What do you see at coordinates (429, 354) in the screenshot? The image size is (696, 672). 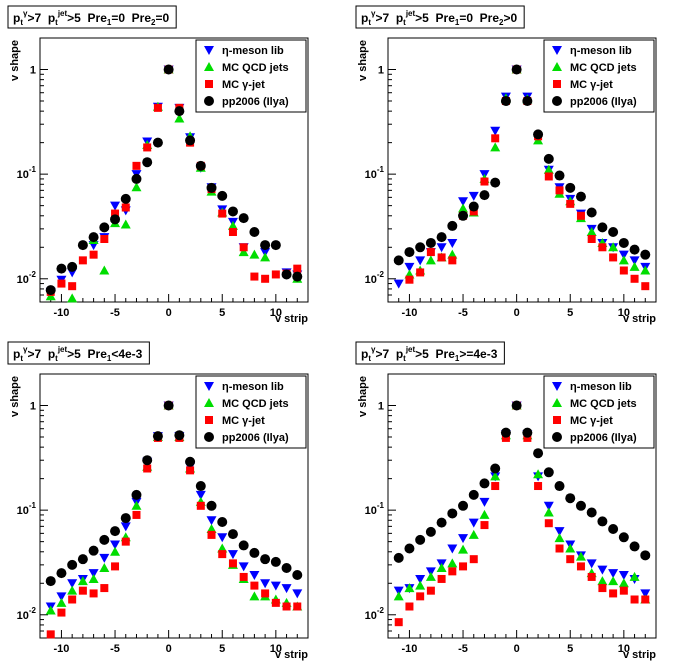 I see `chart-title: pt​γ​>7 pt​jet​>5 Pre1​>=4e-3` at bounding box center [429, 354].